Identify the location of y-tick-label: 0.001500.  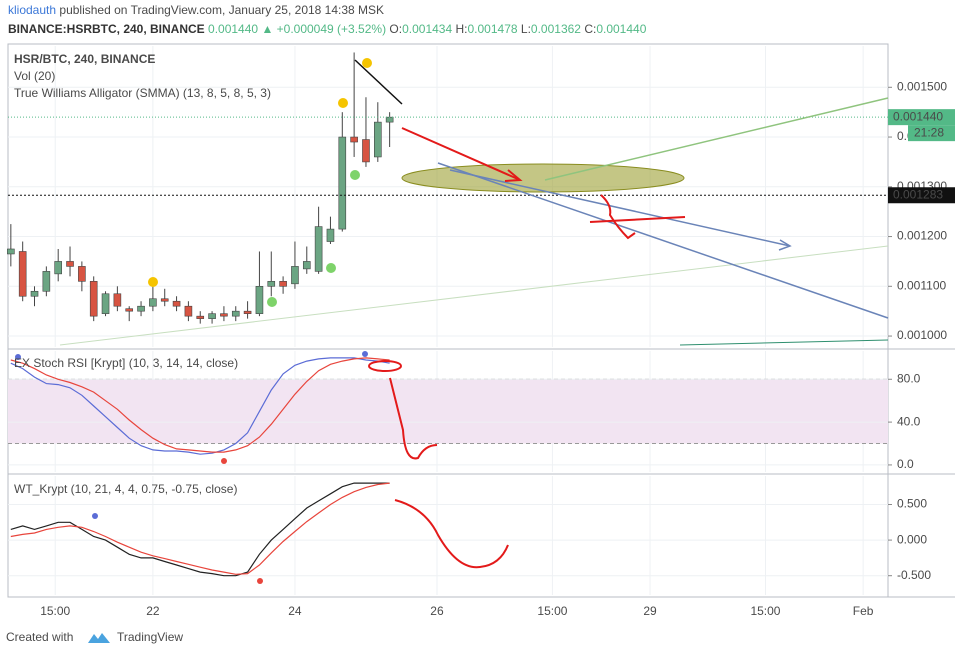
(922, 86).